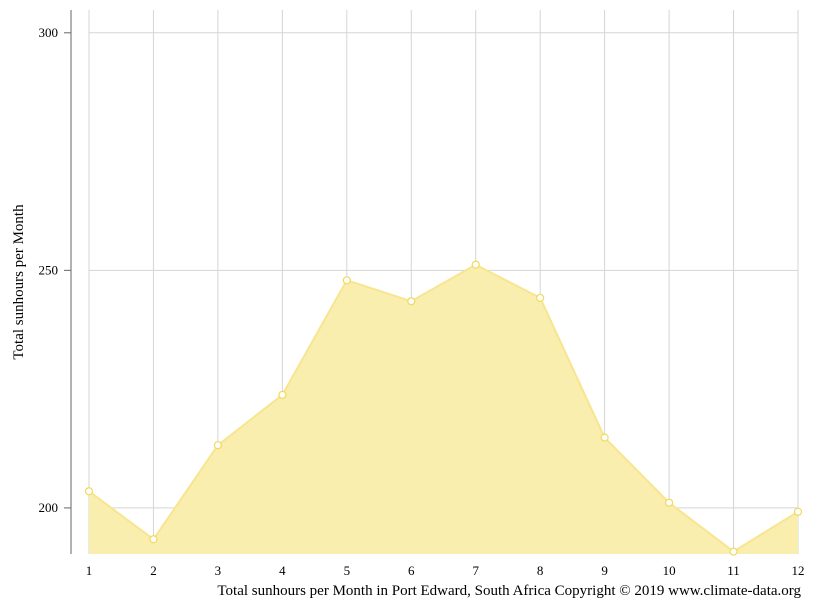 This screenshot has height=611, width=815. What do you see at coordinates (475, 570) in the screenshot?
I see `x-tick-label: 7` at bounding box center [475, 570].